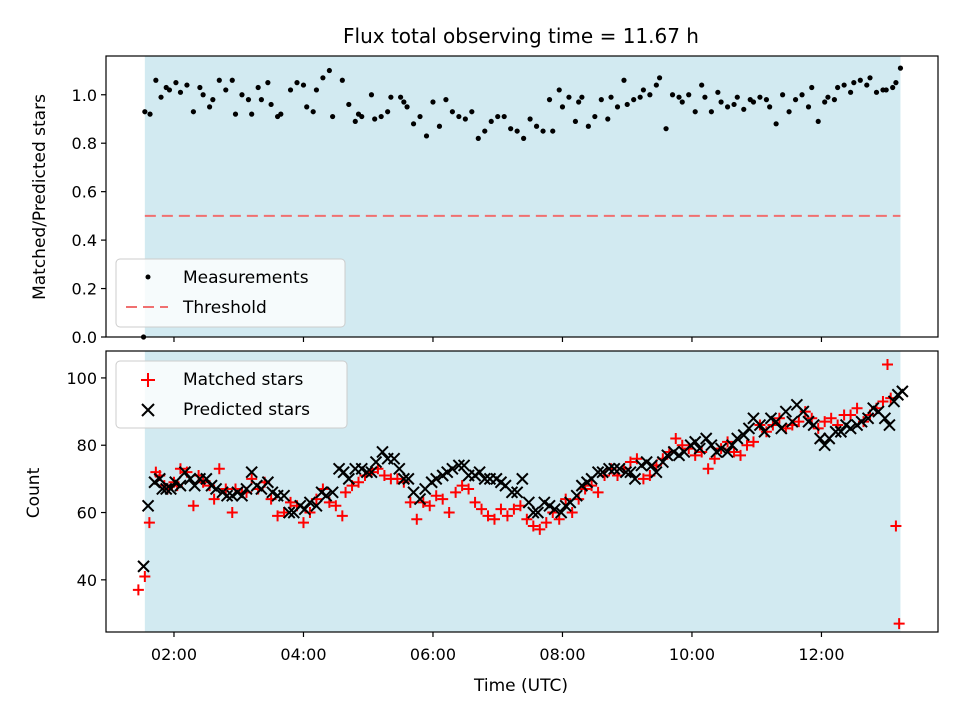 This screenshot has height=720, width=960. Describe the element at coordinates (246, 278) in the screenshot. I see `legend-measurements-label: Measurements` at that location.